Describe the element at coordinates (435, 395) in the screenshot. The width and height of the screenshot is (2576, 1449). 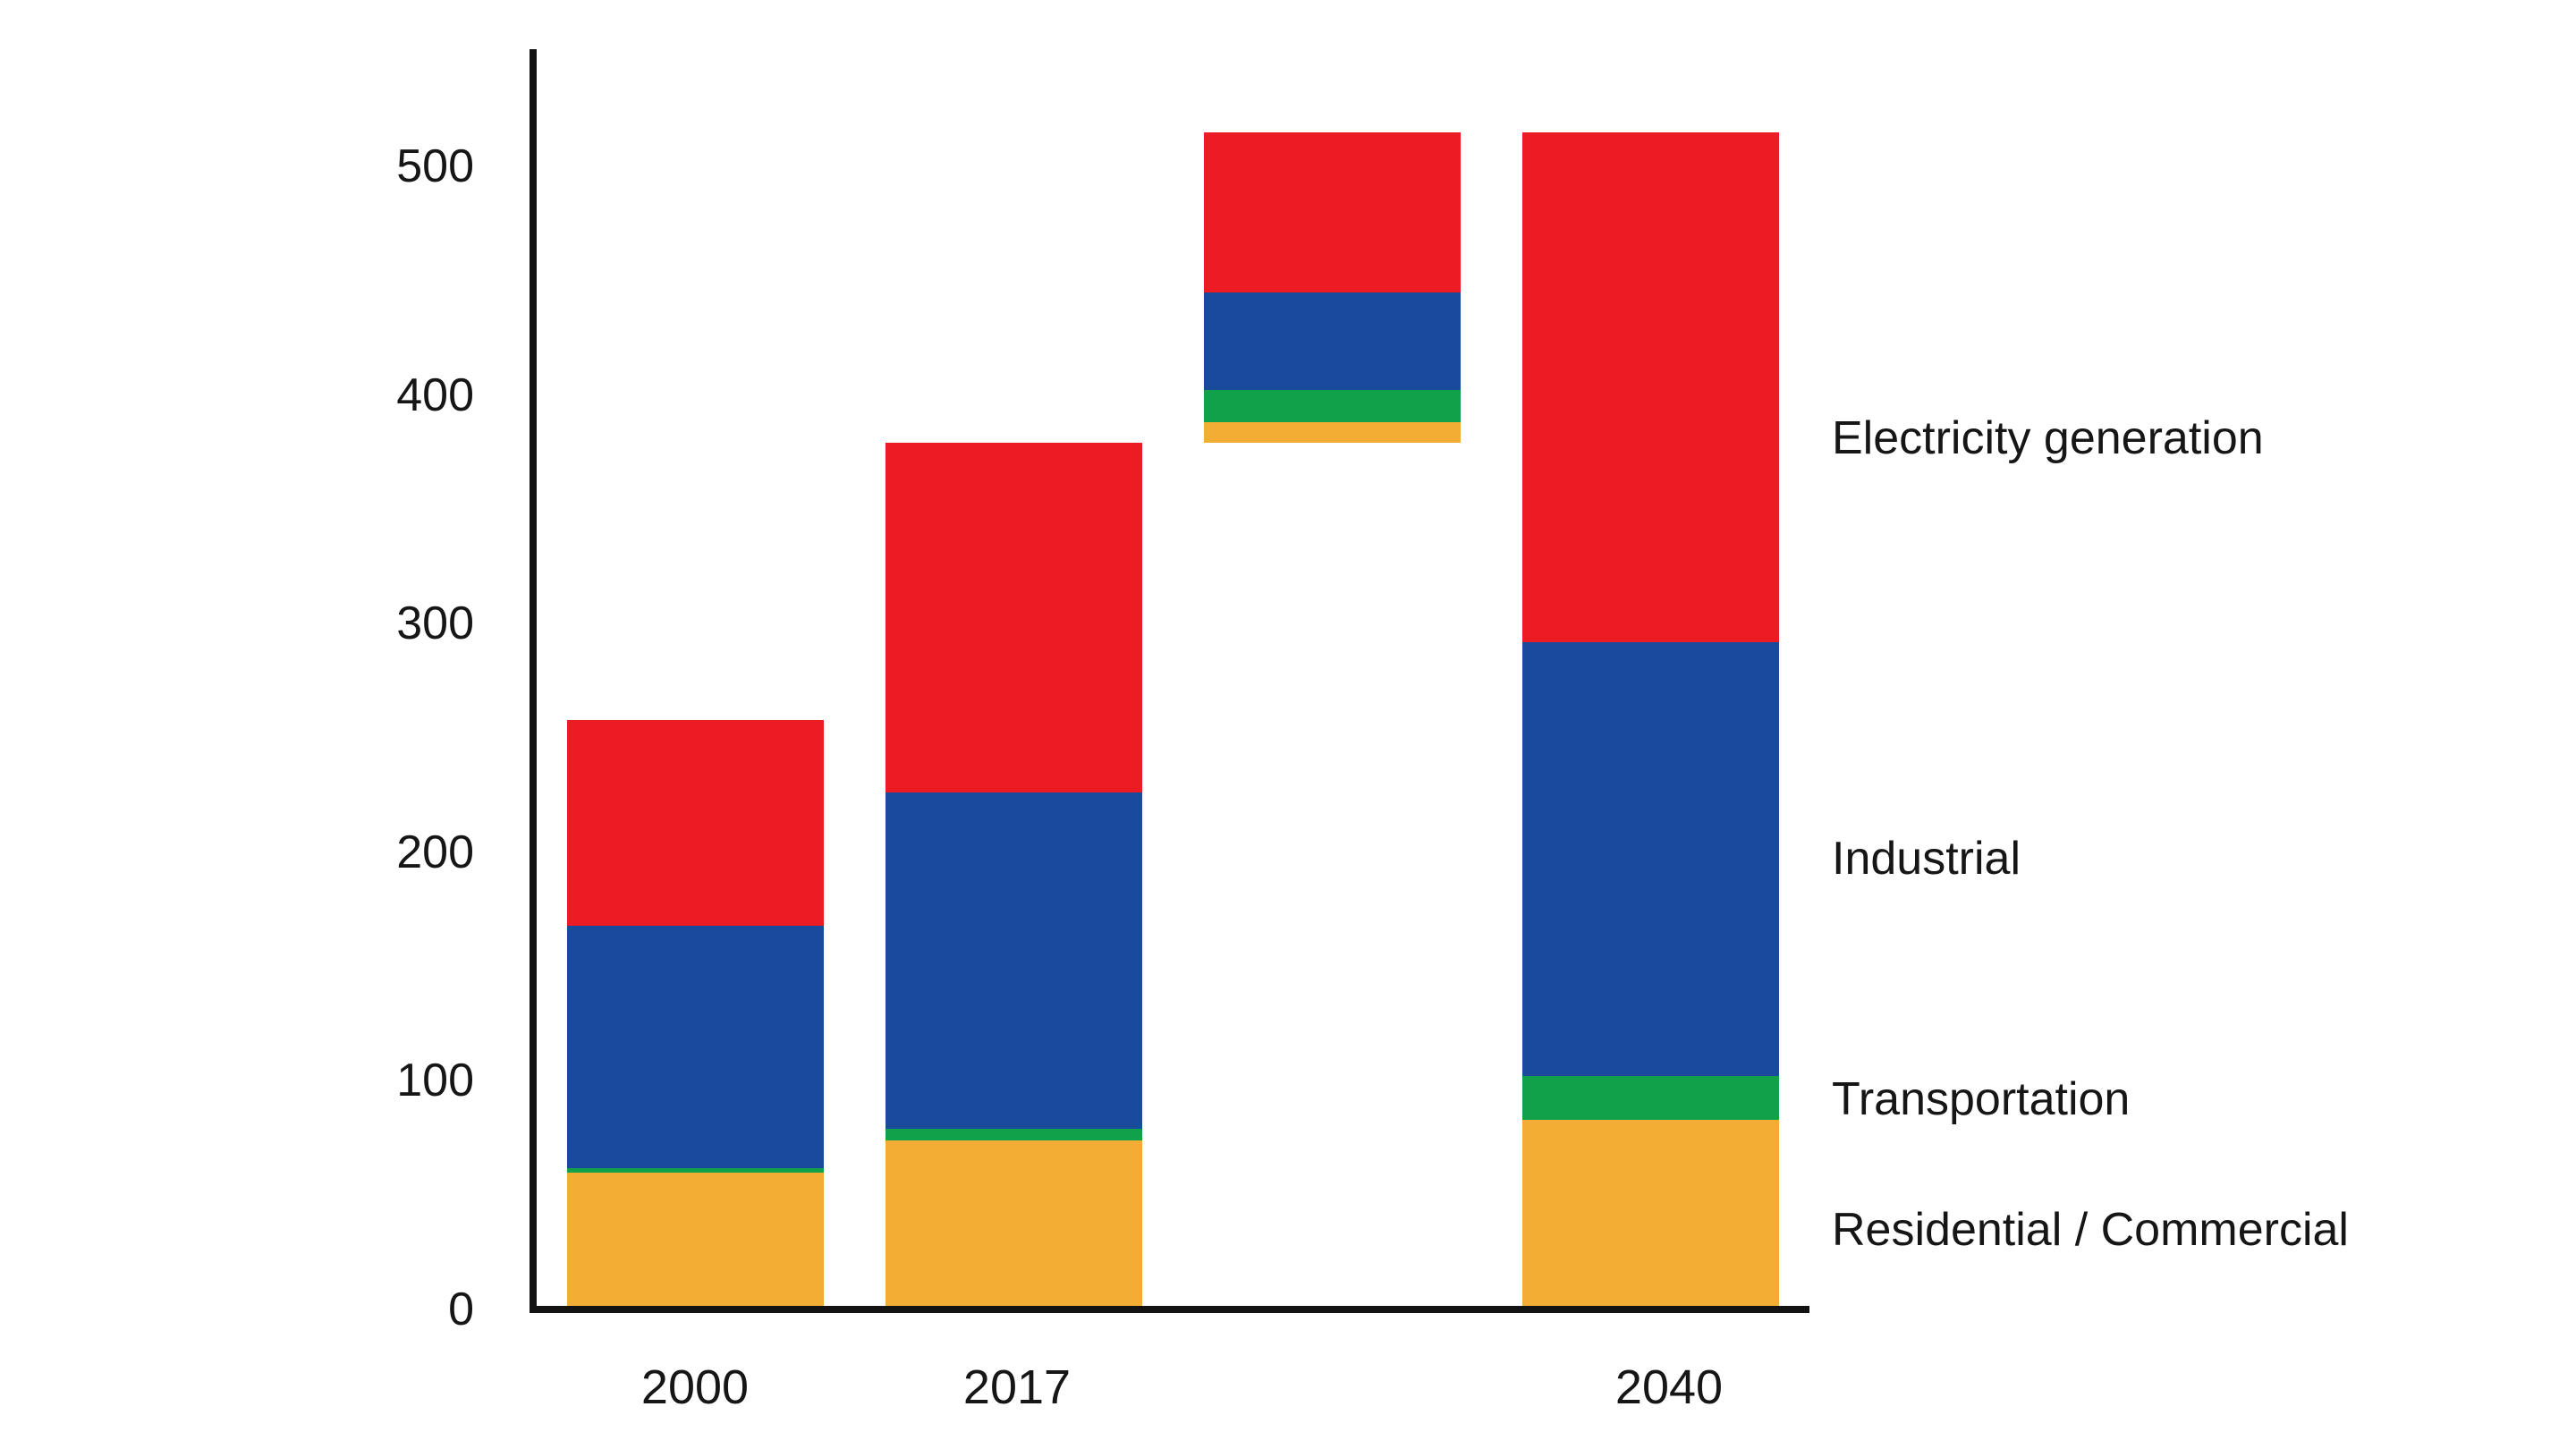
I see `y-axis-tick-label: 400` at that location.